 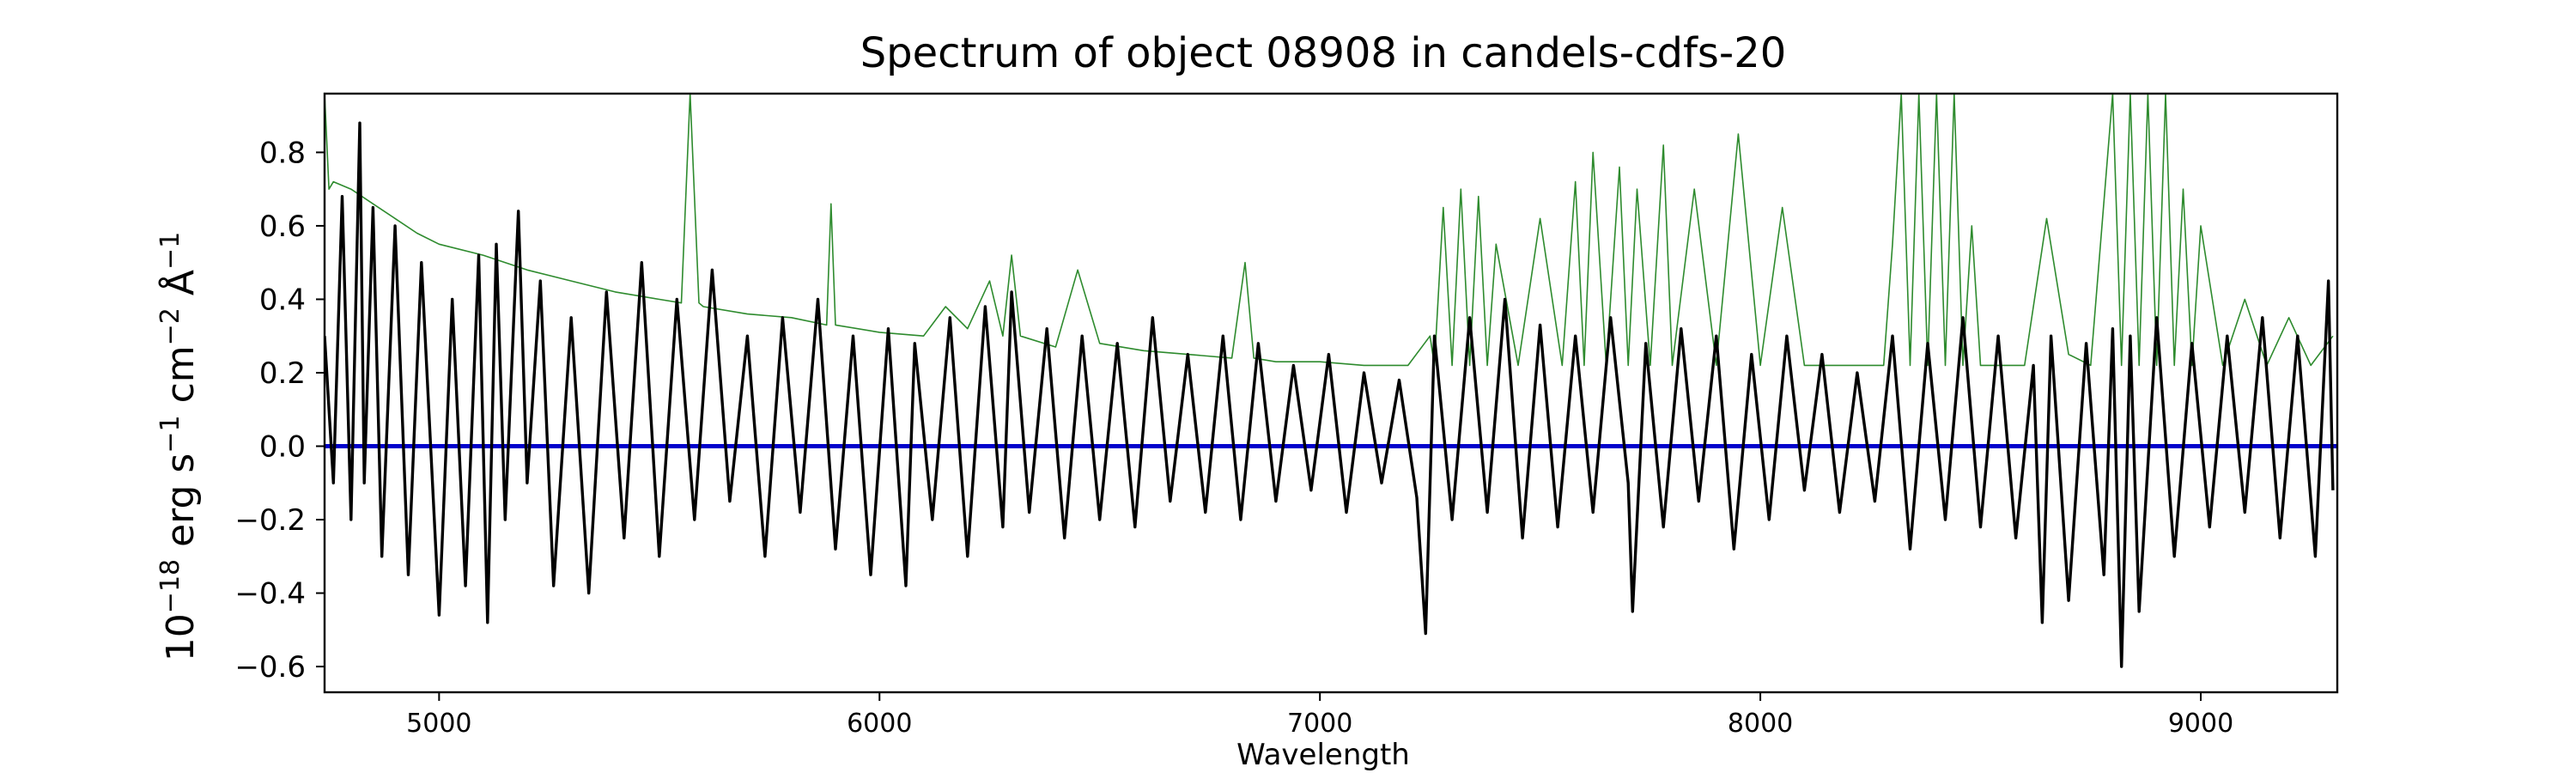 What do you see at coordinates (270, 594) in the screenshot?
I see `y-tick-label: −0.4` at bounding box center [270, 594].